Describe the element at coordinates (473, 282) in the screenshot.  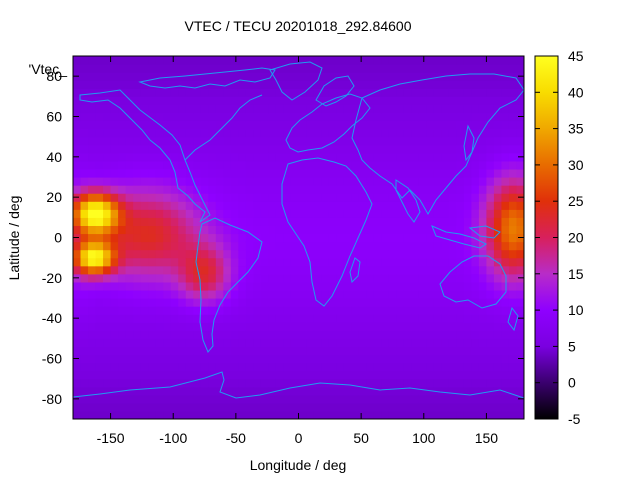
I see `coast-australia` at that location.